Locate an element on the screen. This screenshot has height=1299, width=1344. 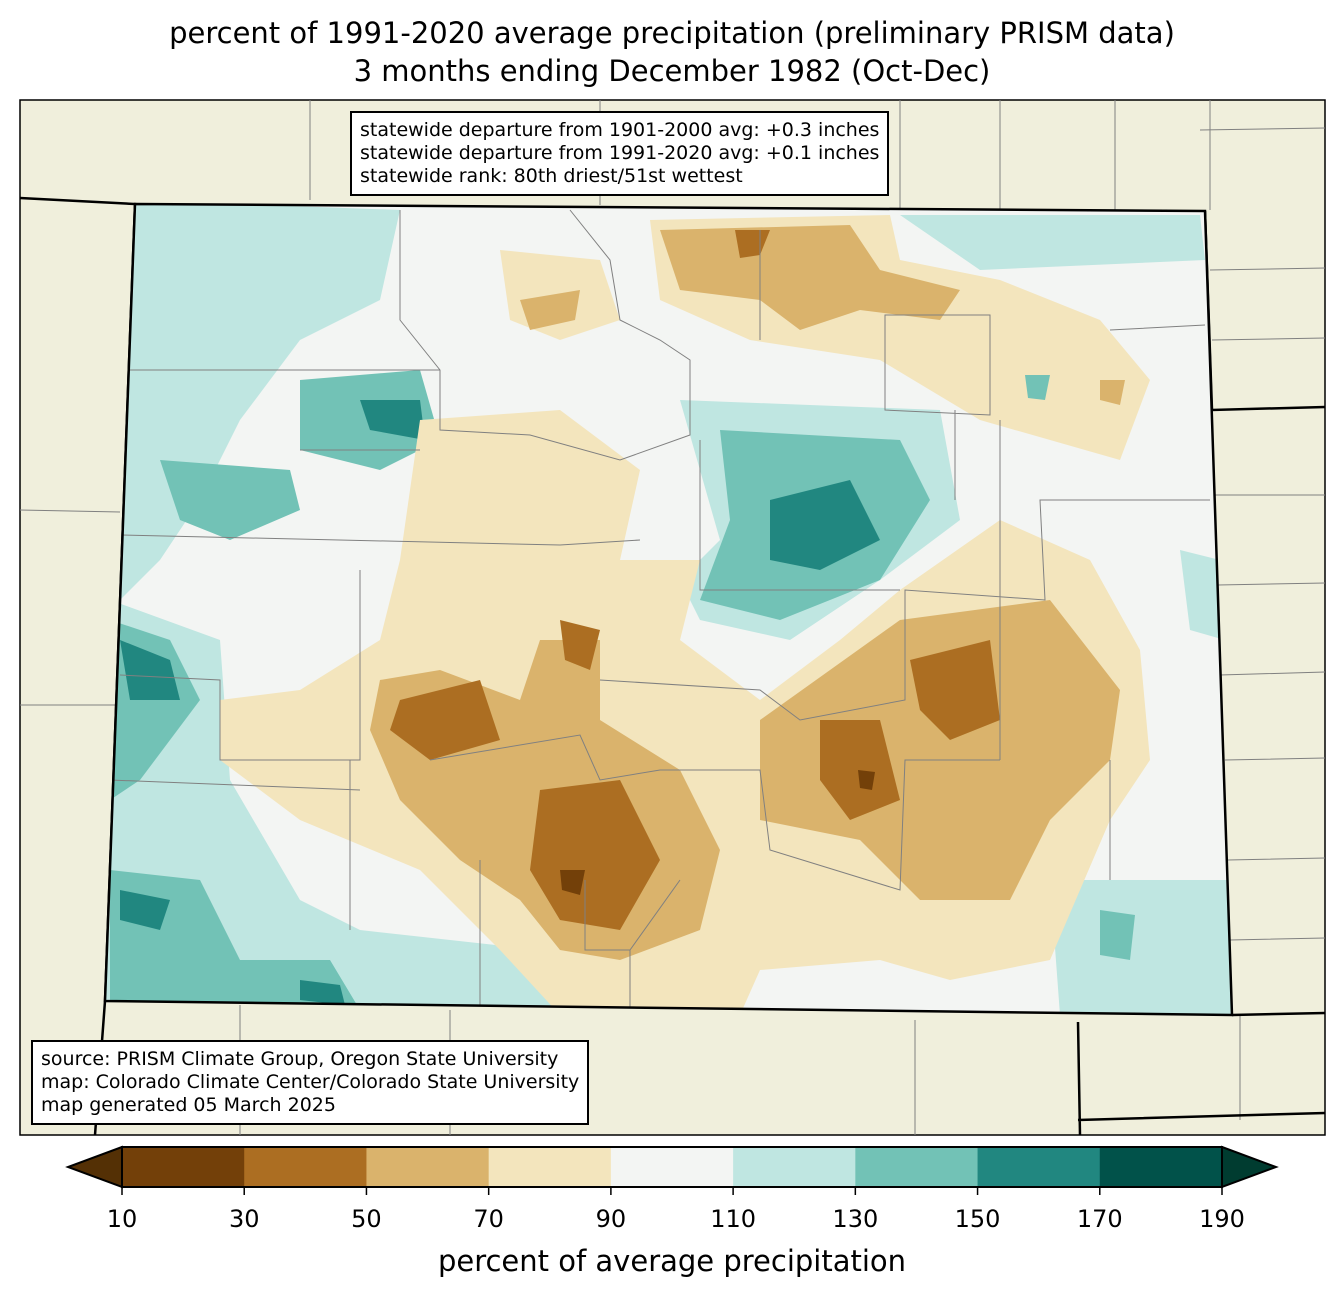
colorbar-under-arrow is located at coordinates (94, 1167).